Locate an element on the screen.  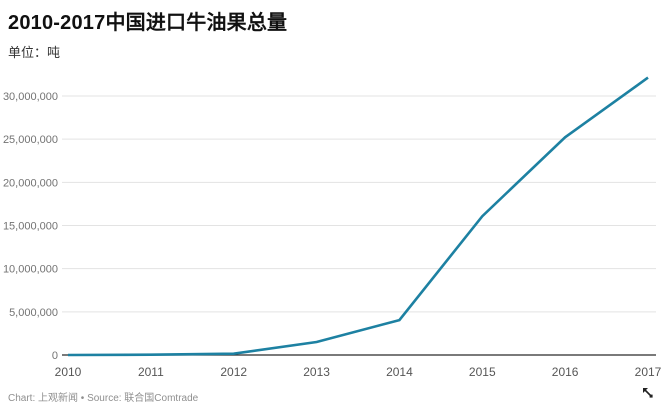
x-axis-tick-label: 2010 is located at coordinates (68, 372).